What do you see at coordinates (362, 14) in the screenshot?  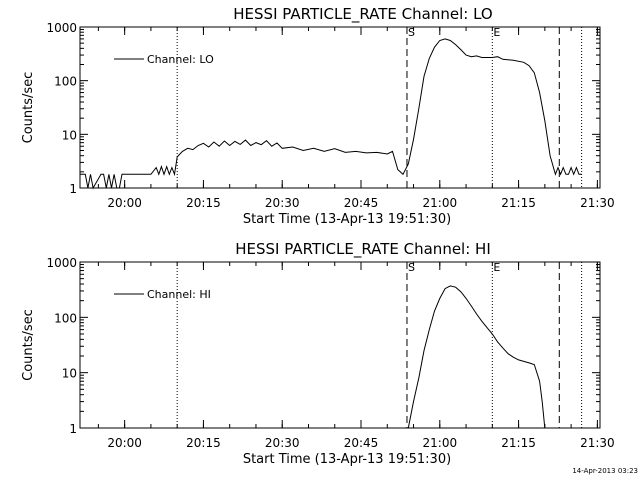 I see `chart-title: HESSI PARTICLE_RATE Channel: LO` at bounding box center [362, 14].